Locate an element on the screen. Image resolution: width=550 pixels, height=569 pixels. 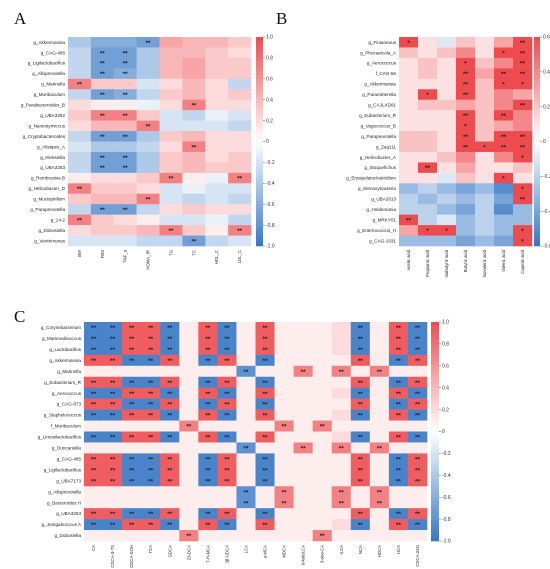
col-label-homa-ir: HOMA_IR is located at coordinates (148, 260).